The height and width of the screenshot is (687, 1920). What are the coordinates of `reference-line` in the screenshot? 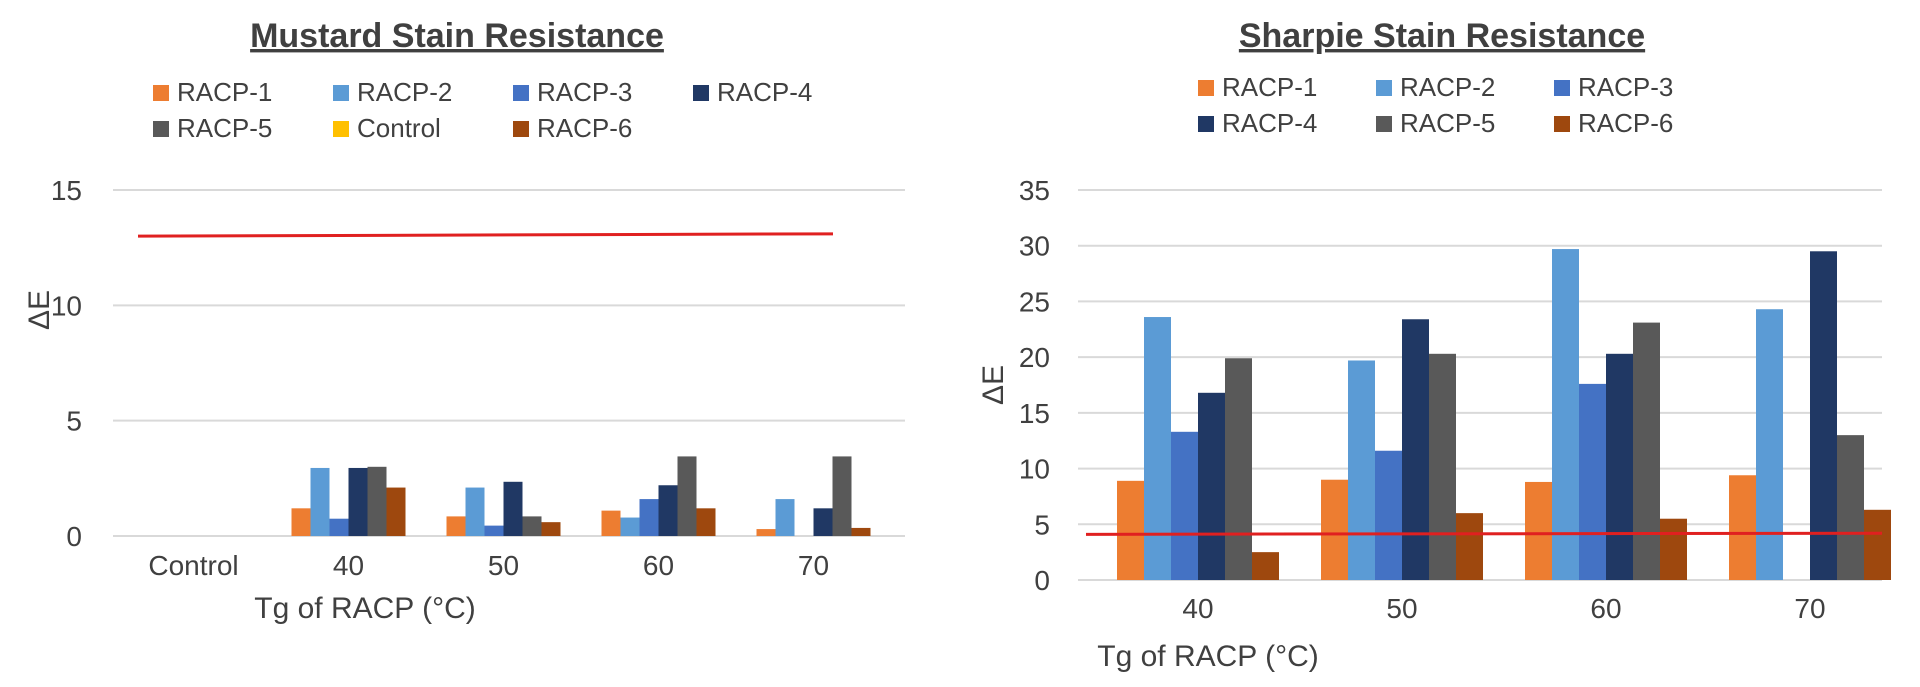 It's located at (485, 235).